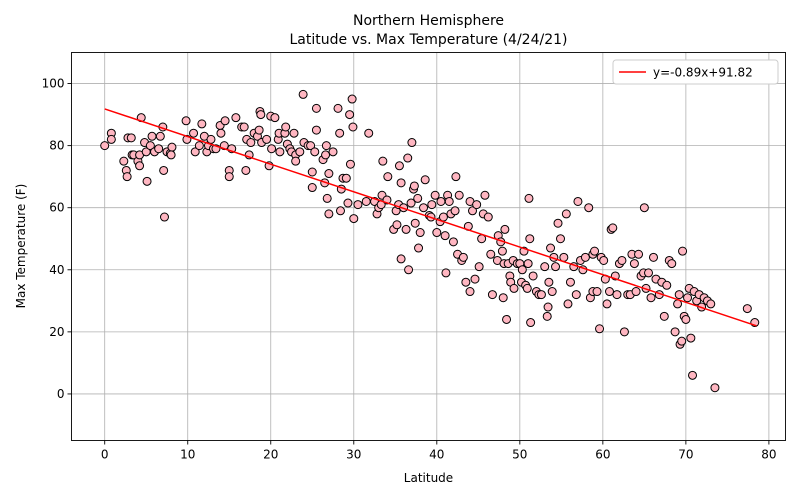 The height and width of the screenshot is (500, 800). Describe the element at coordinates (428, 21) in the screenshot. I see `chart-title: Northern Hemisphere` at that location.